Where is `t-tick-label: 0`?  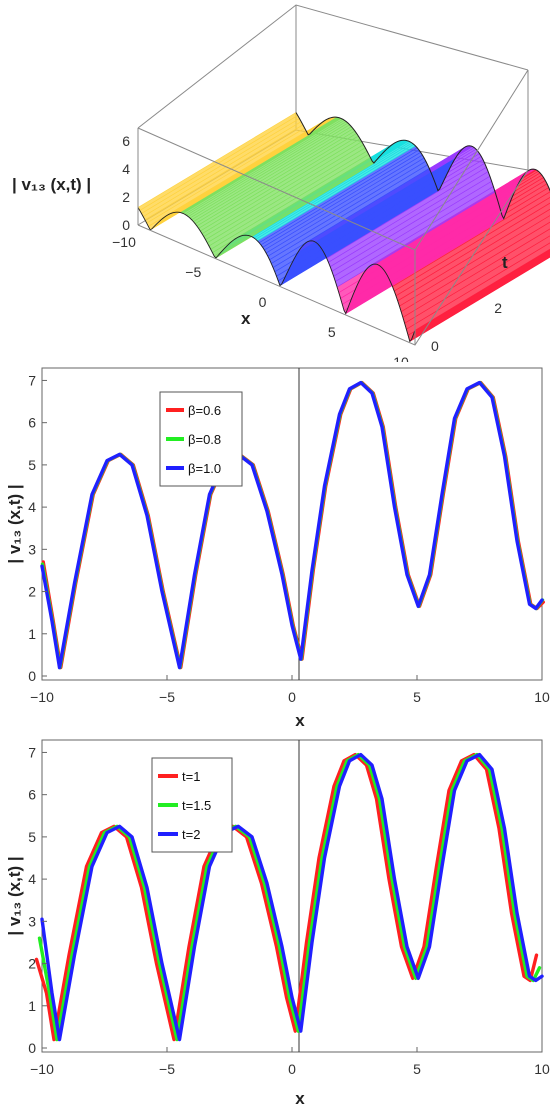
t-tick-label: 0 is located at coordinates (435, 346).